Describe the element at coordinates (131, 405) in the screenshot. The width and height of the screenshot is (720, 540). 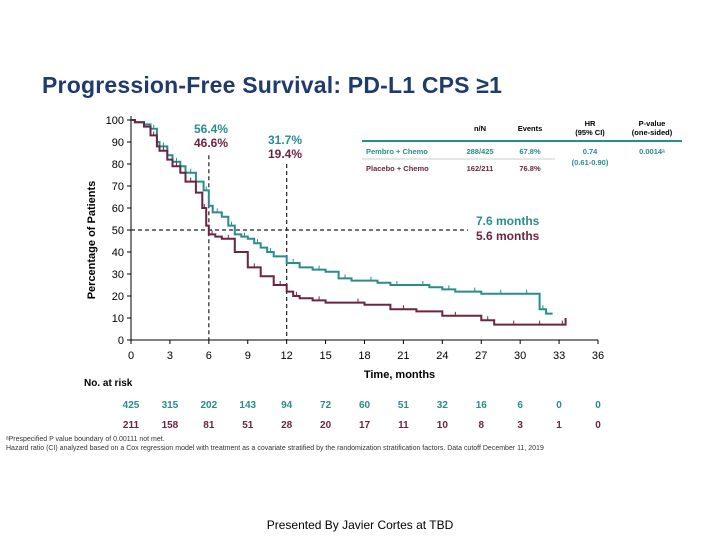
I see `risk-pembro-value: 425` at that location.